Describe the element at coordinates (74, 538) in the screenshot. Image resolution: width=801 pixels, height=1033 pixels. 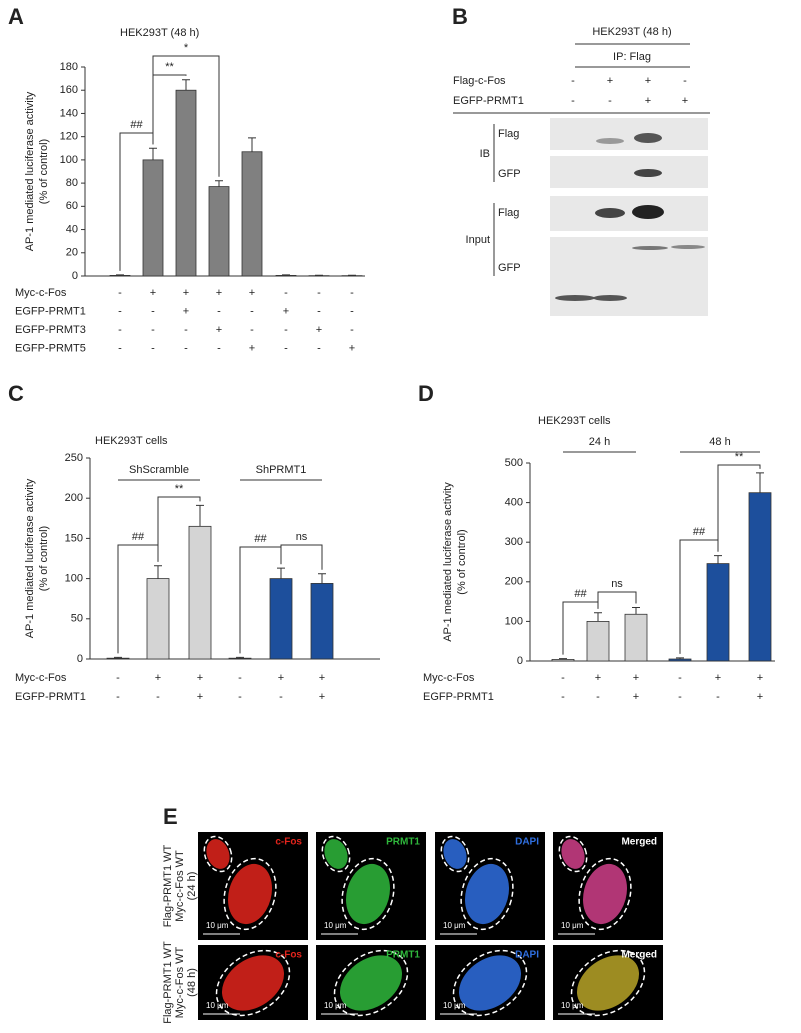
I see `y-tick-label: 150` at that location.